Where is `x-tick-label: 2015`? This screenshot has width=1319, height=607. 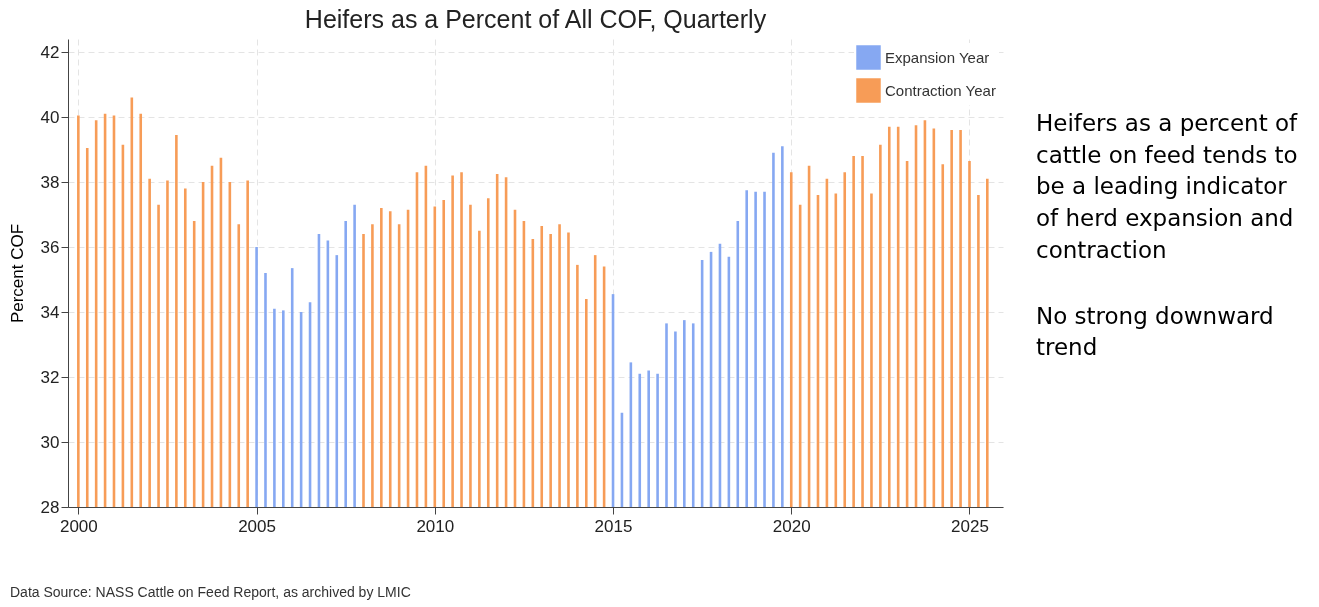
x-tick-label: 2015 is located at coordinates (613, 526).